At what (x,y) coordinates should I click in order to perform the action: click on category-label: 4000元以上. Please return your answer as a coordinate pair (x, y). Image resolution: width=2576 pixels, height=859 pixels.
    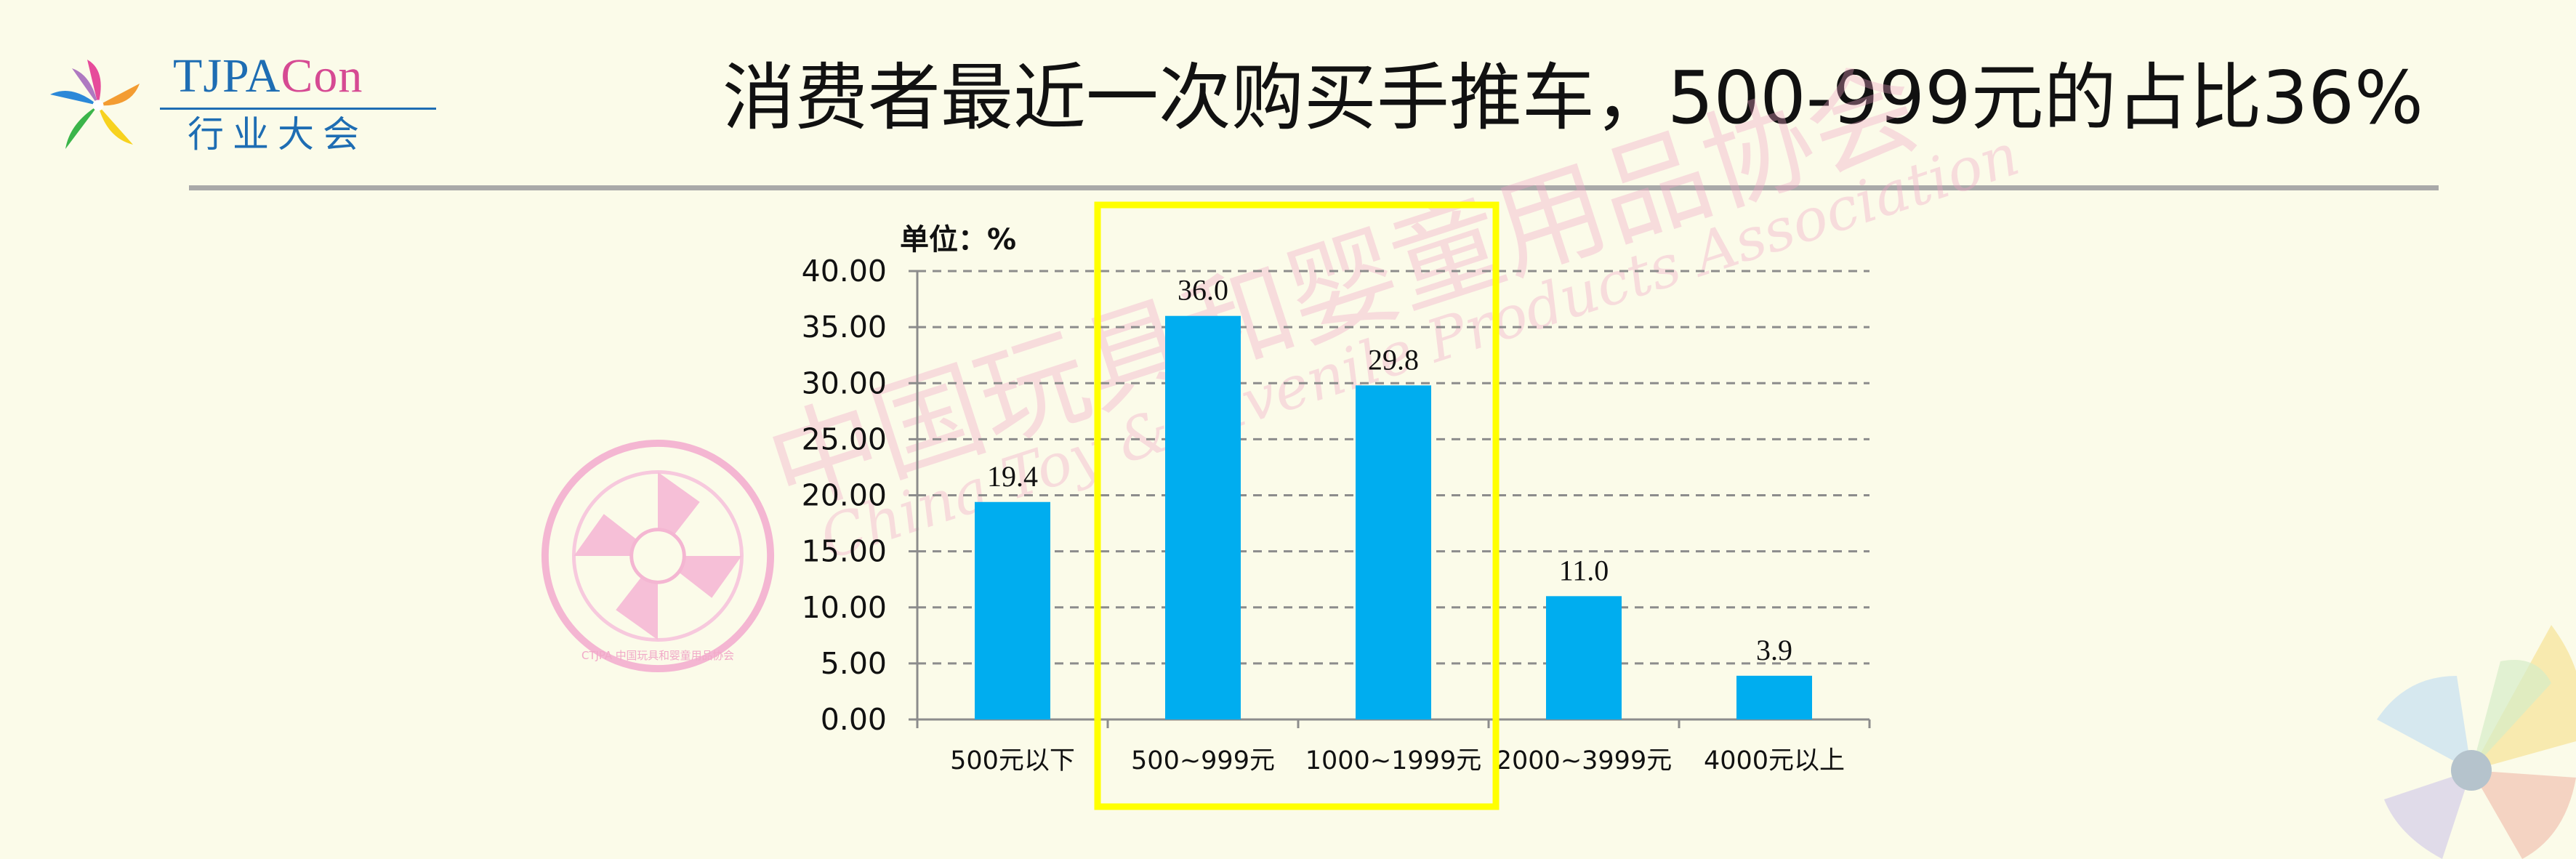
    Looking at the image, I should click on (1774, 760).